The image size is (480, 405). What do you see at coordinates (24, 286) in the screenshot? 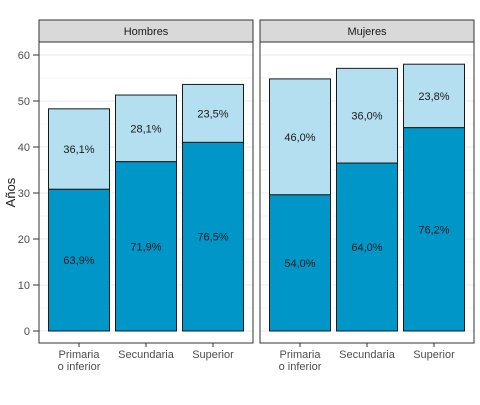
I see `y-tick-label: 10` at bounding box center [24, 286].